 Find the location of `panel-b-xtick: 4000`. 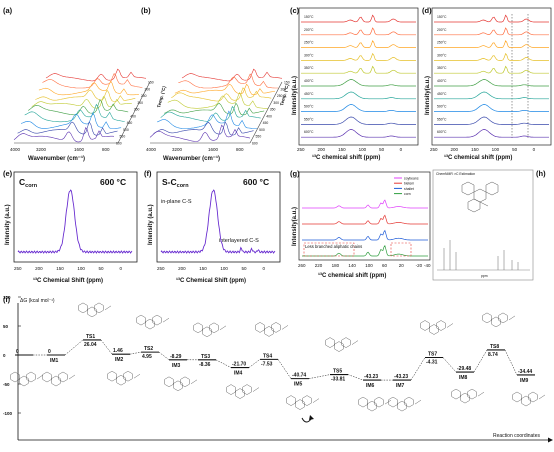

panel-b-xtick: 4000 is located at coordinates (151, 149).